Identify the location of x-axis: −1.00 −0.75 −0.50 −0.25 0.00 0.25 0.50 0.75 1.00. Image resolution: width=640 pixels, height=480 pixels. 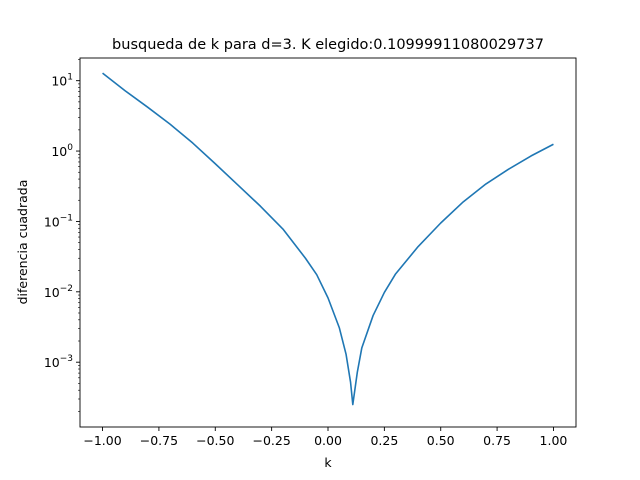
(325, 437).